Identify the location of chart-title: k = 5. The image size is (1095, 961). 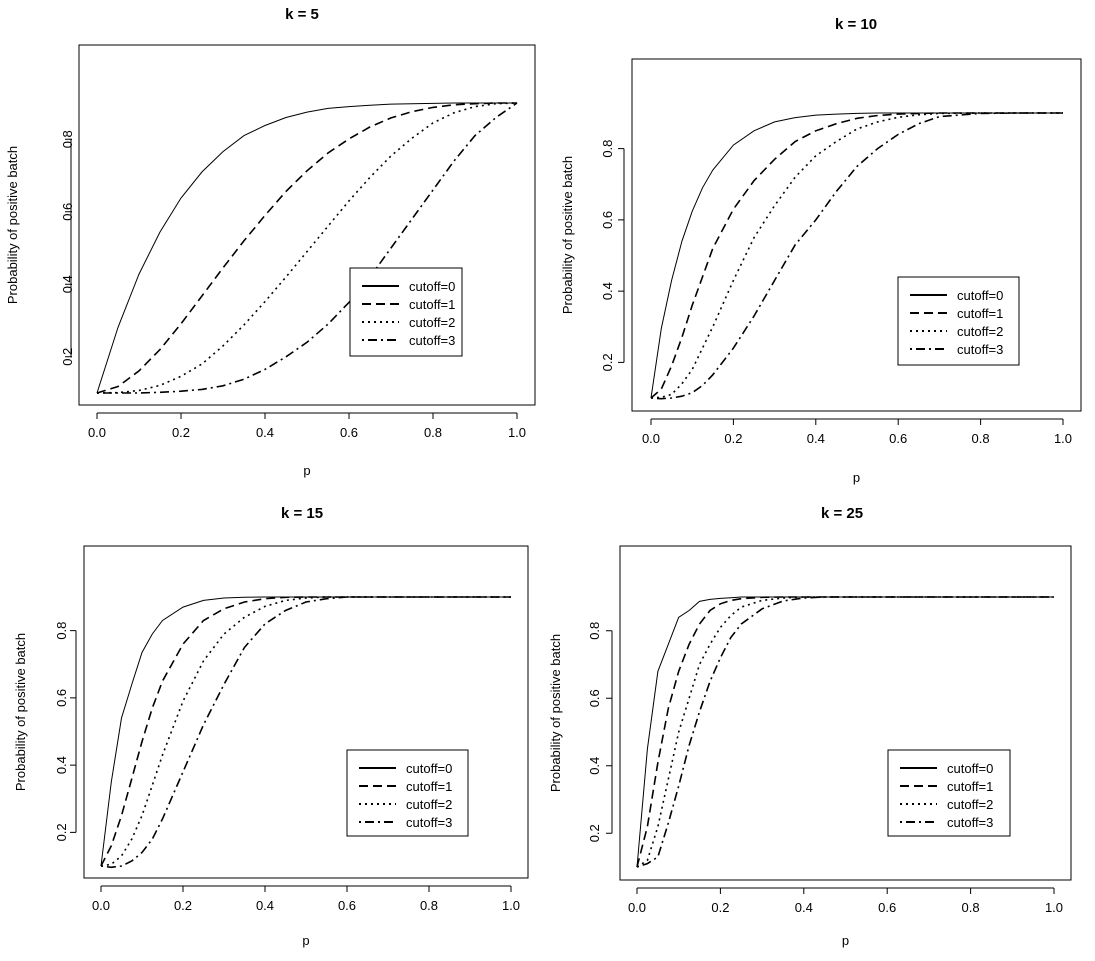
(302, 14).